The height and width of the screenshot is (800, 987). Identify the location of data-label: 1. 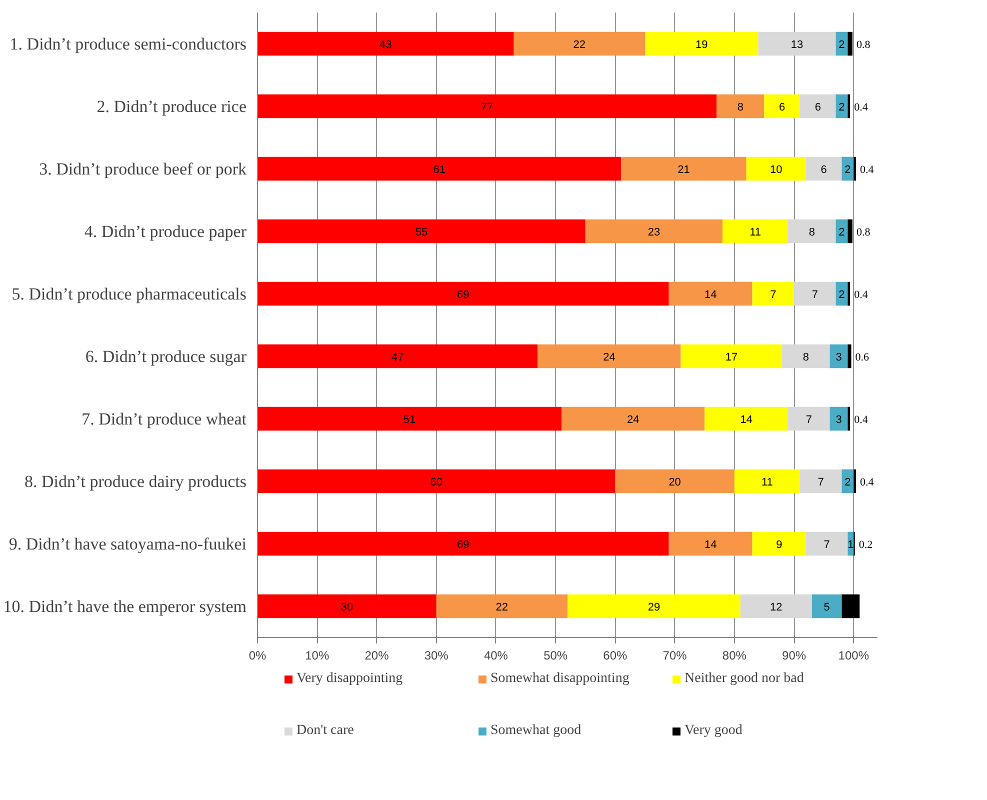
(851, 544).